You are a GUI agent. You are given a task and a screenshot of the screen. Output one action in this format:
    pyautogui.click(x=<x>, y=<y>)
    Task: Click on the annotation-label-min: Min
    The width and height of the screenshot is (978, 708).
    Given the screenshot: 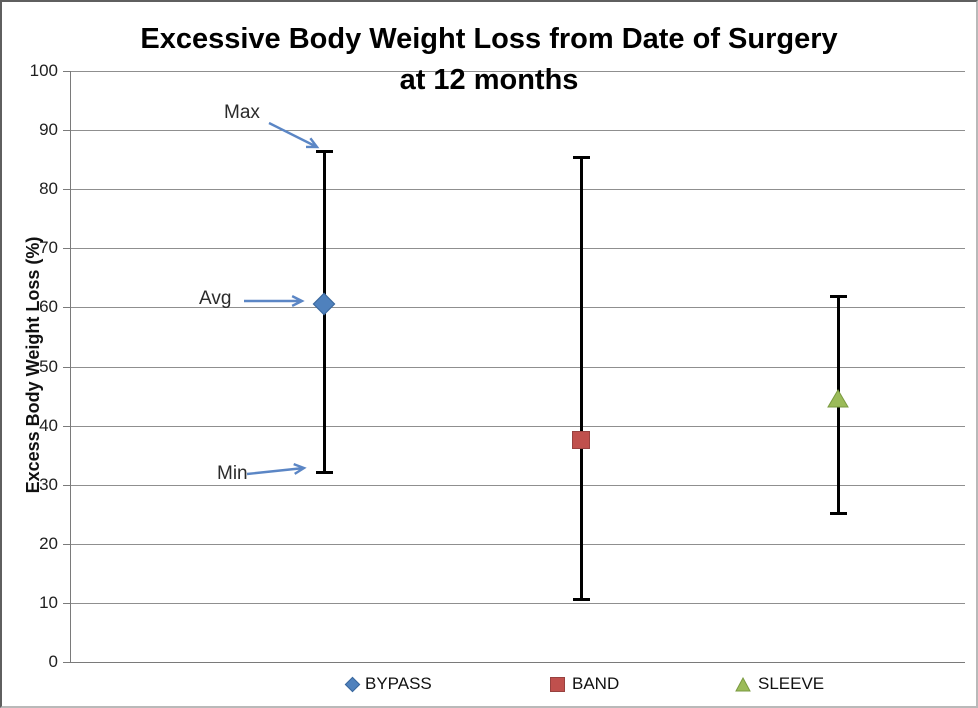 What is the action you would take?
    pyautogui.click(x=232, y=473)
    